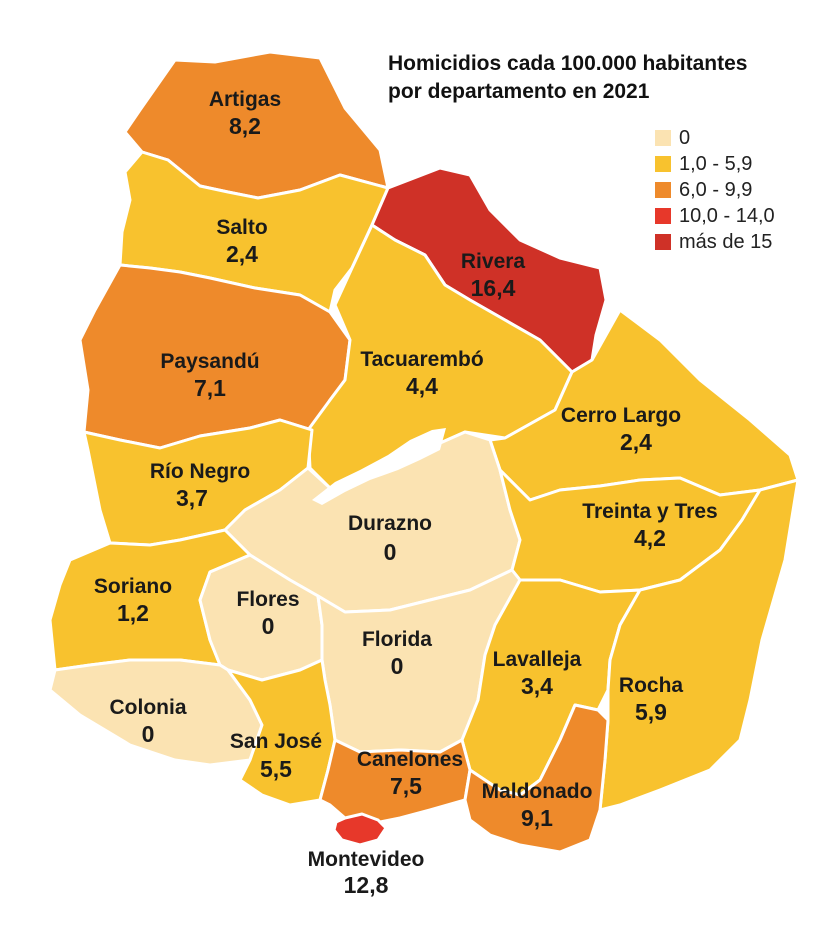 Image resolution: width=833 pixels, height=943 pixels. I want to click on department-value-soriano: 1,2, so click(133, 613).